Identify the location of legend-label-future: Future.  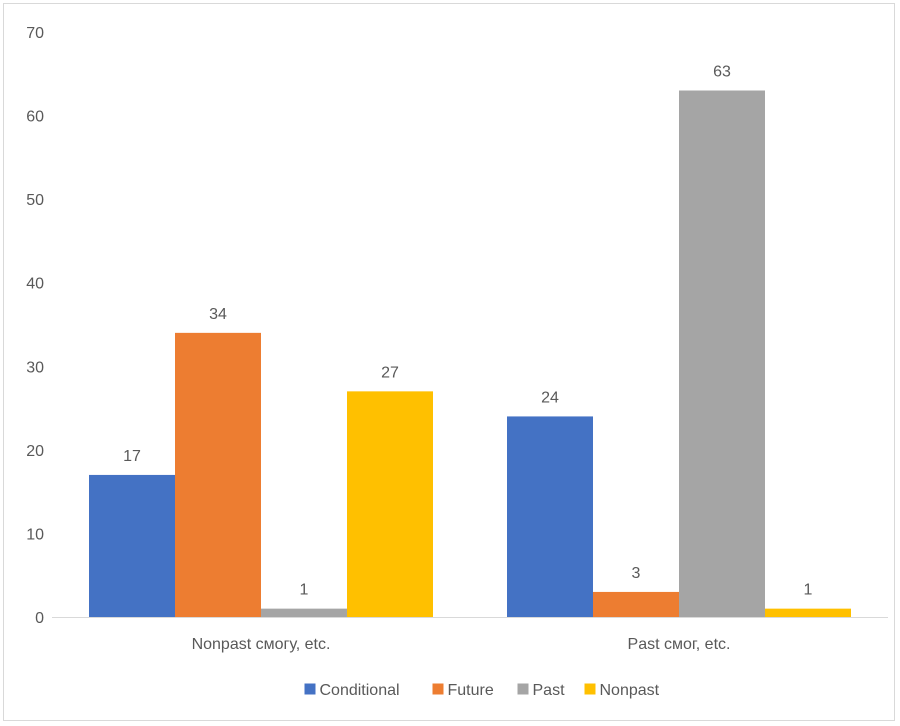
(471, 690).